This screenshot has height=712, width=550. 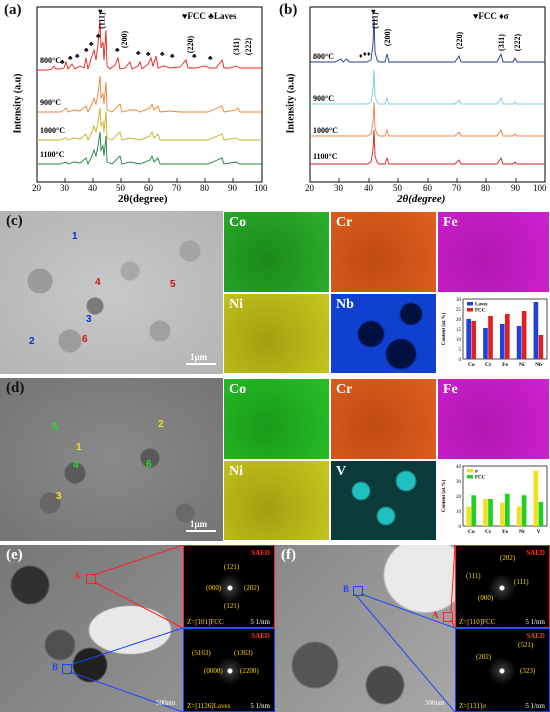 What do you see at coordinates (243, 653) in the screenshot?
I see `saed-spot-label: (1363)` at bounding box center [243, 653].